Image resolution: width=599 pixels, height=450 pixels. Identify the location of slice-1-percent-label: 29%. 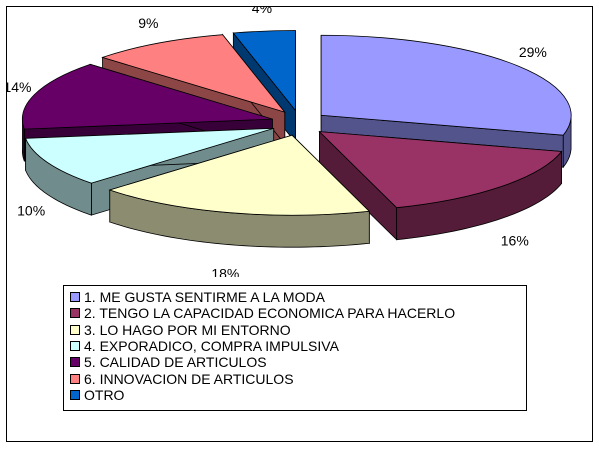
(533, 52).